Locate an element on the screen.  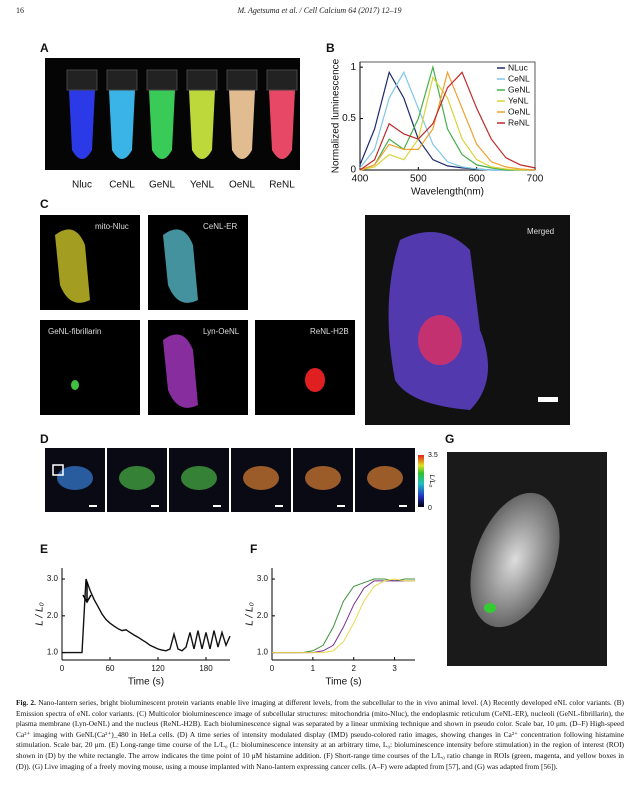
x-tick-label: 500 is located at coordinates (418, 179).